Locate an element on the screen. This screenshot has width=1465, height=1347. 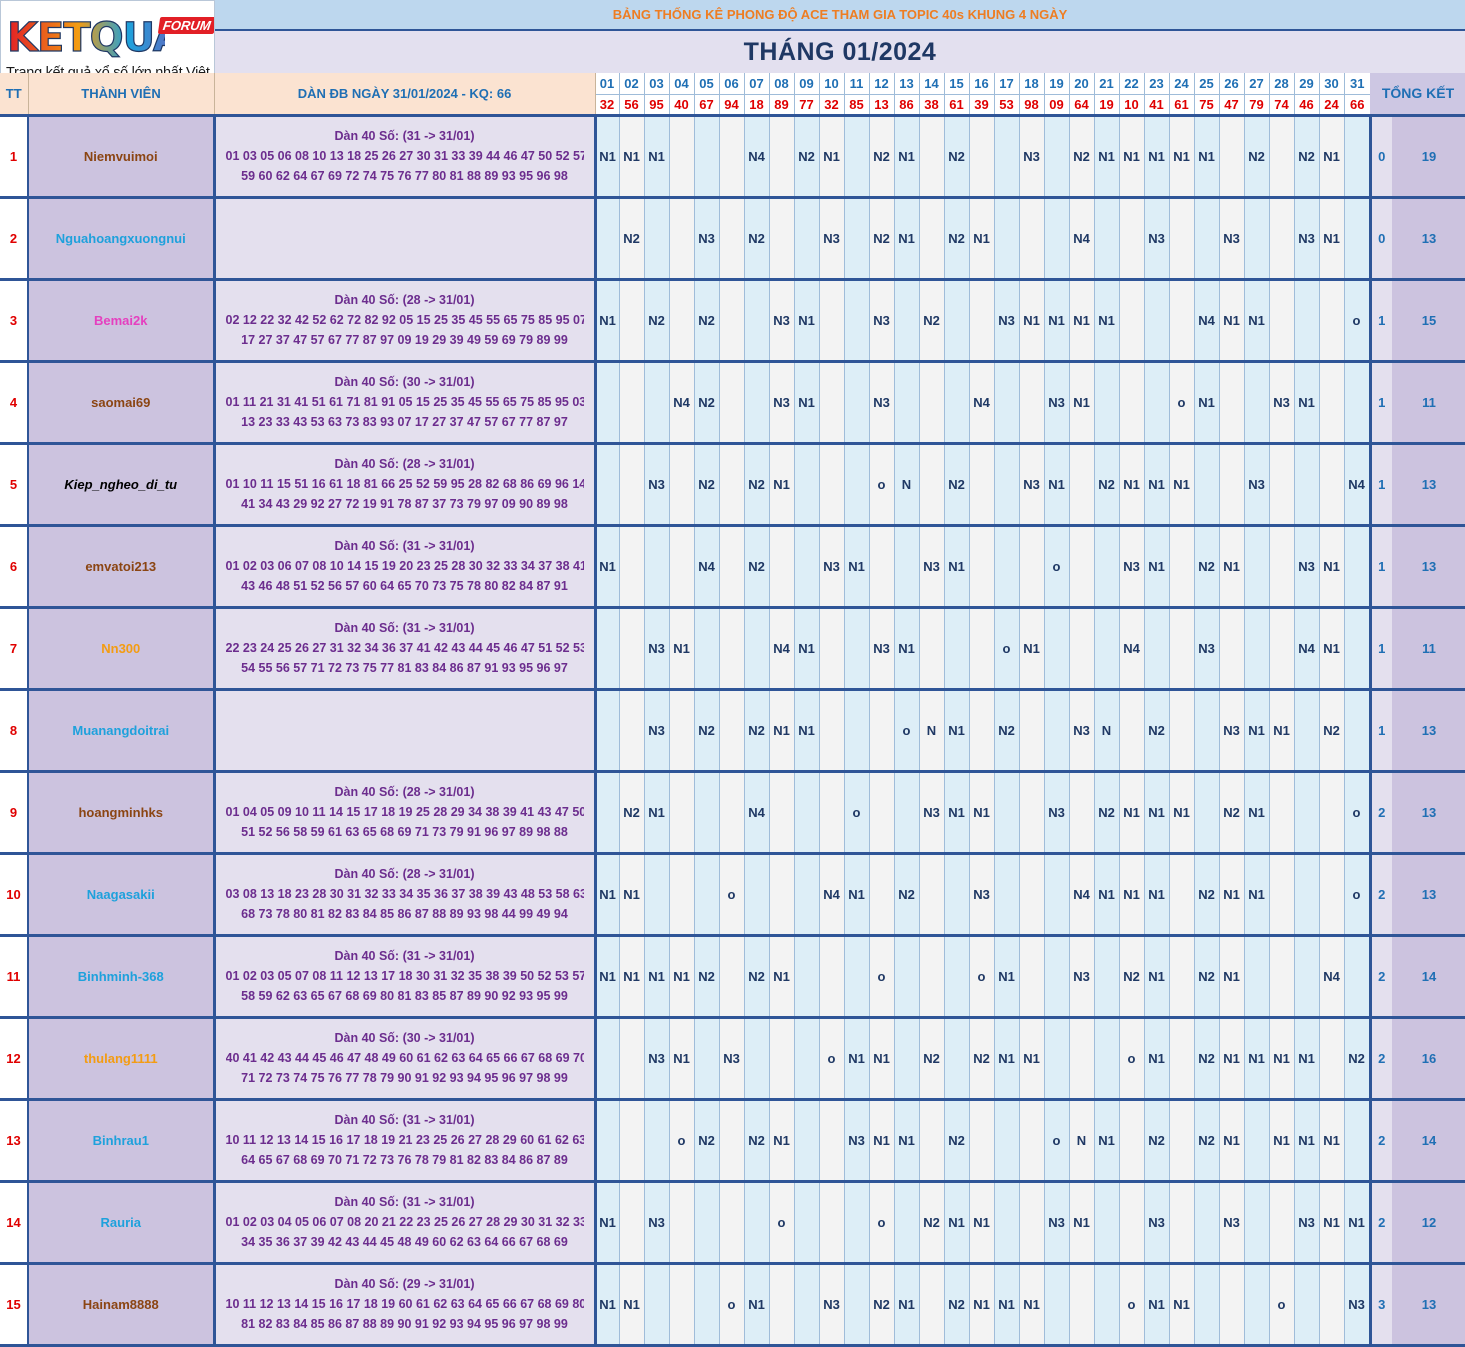
member-name: Bemai2k is located at coordinates (121, 321).